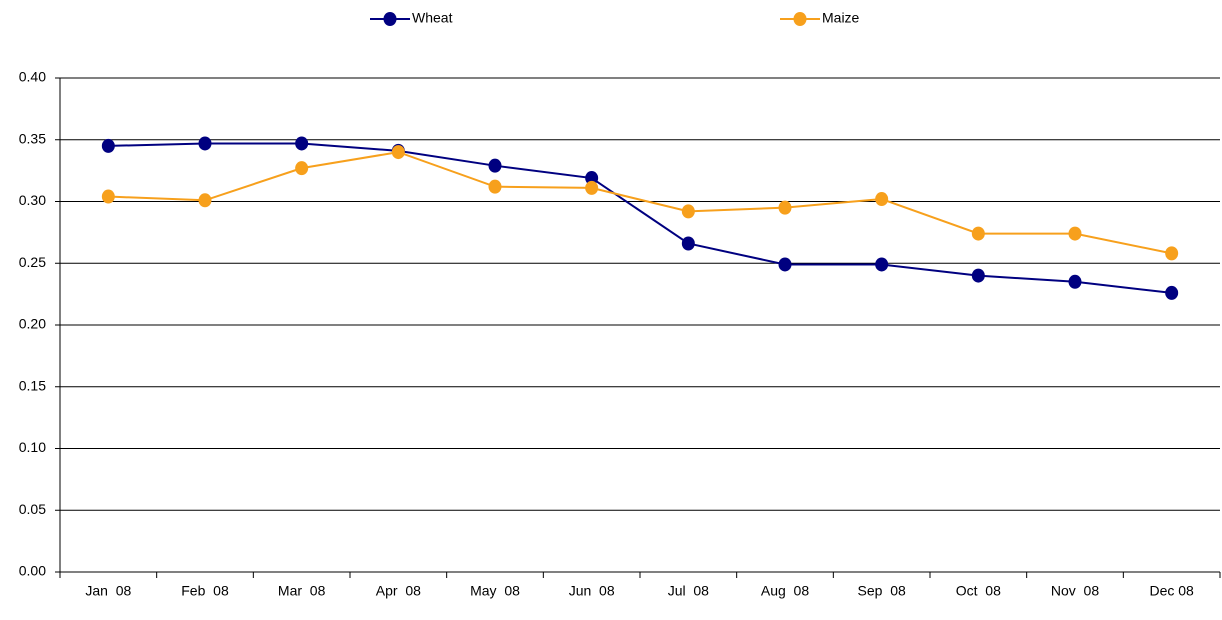 The width and height of the screenshot is (1222, 620). I want to click on x-tick-label: May 08, so click(495, 591).